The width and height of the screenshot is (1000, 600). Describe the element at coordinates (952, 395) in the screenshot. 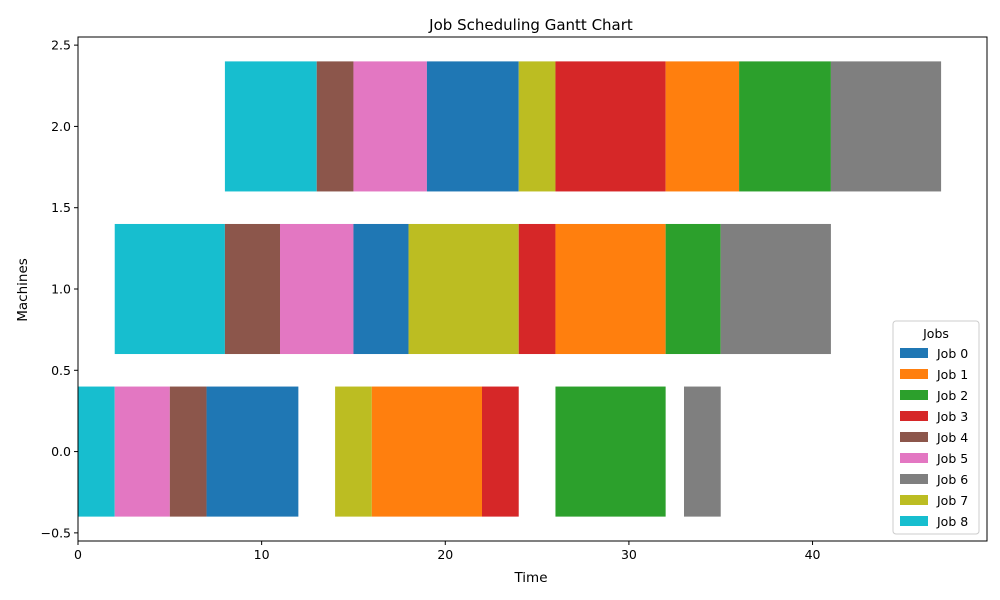

I see `legend-label: Job 2` at that location.